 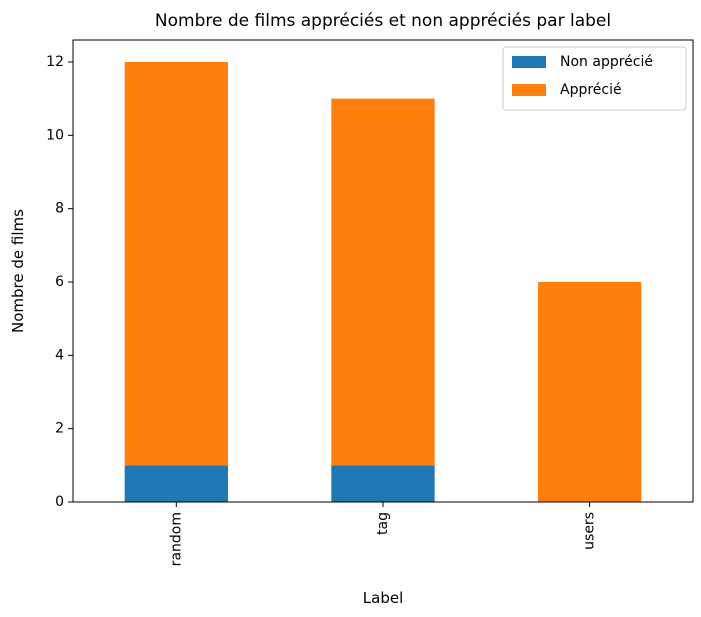 What do you see at coordinates (590, 531) in the screenshot?
I see `x-tick-label-users: users` at bounding box center [590, 531].